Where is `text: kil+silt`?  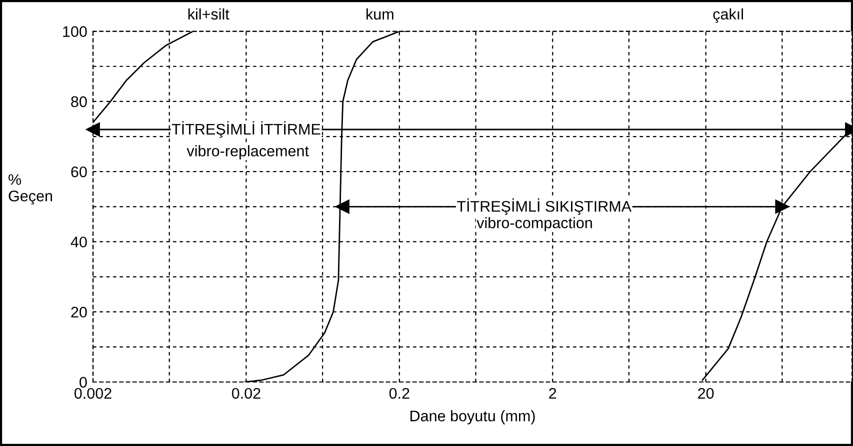 text: kil+silt is located at coordinates (209, 14).